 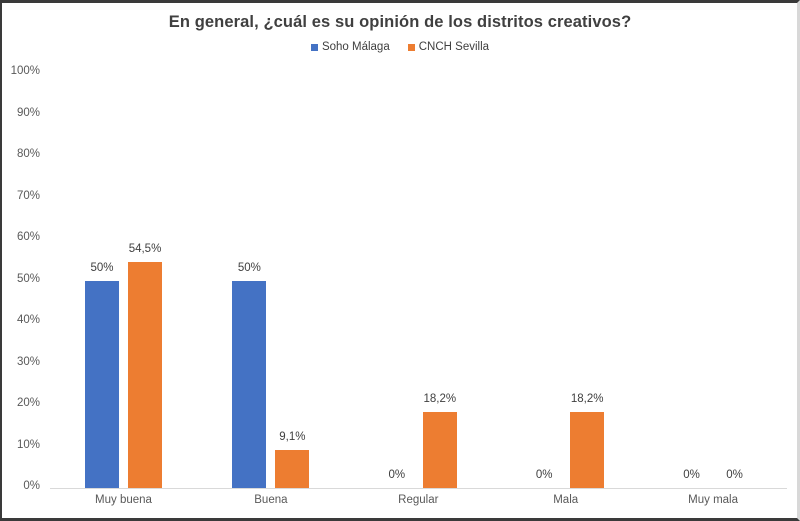 I want to click on legend-item-cnch-sevilla: CNCH Sevilla, so click(x=448, y=47).